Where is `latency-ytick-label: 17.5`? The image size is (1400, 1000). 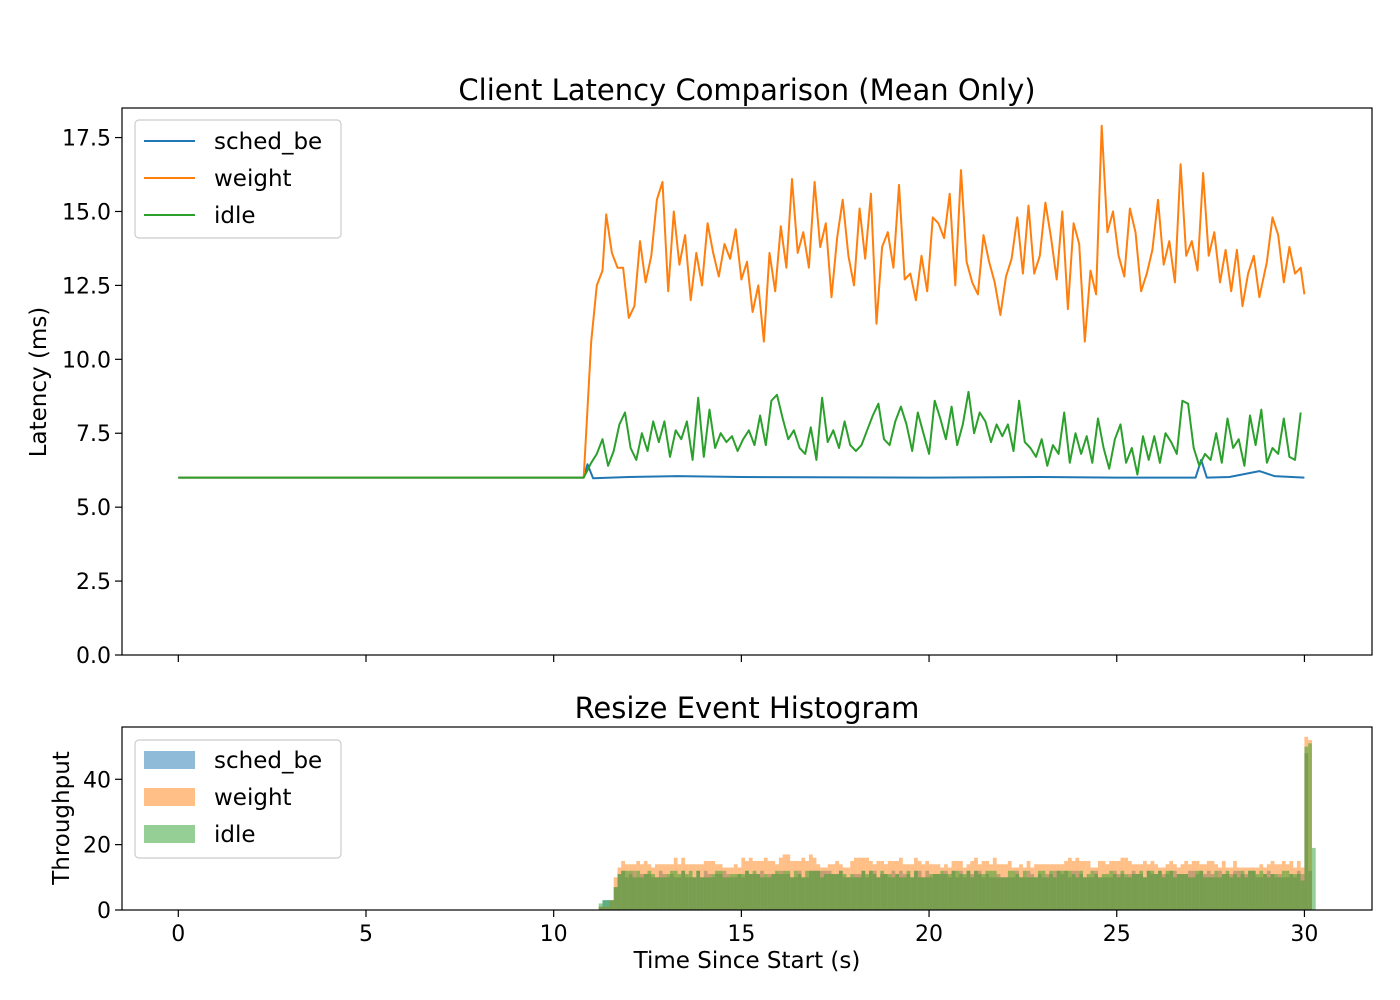
latency-ytick-label: 17.5 is located at coordinates (86, 139).